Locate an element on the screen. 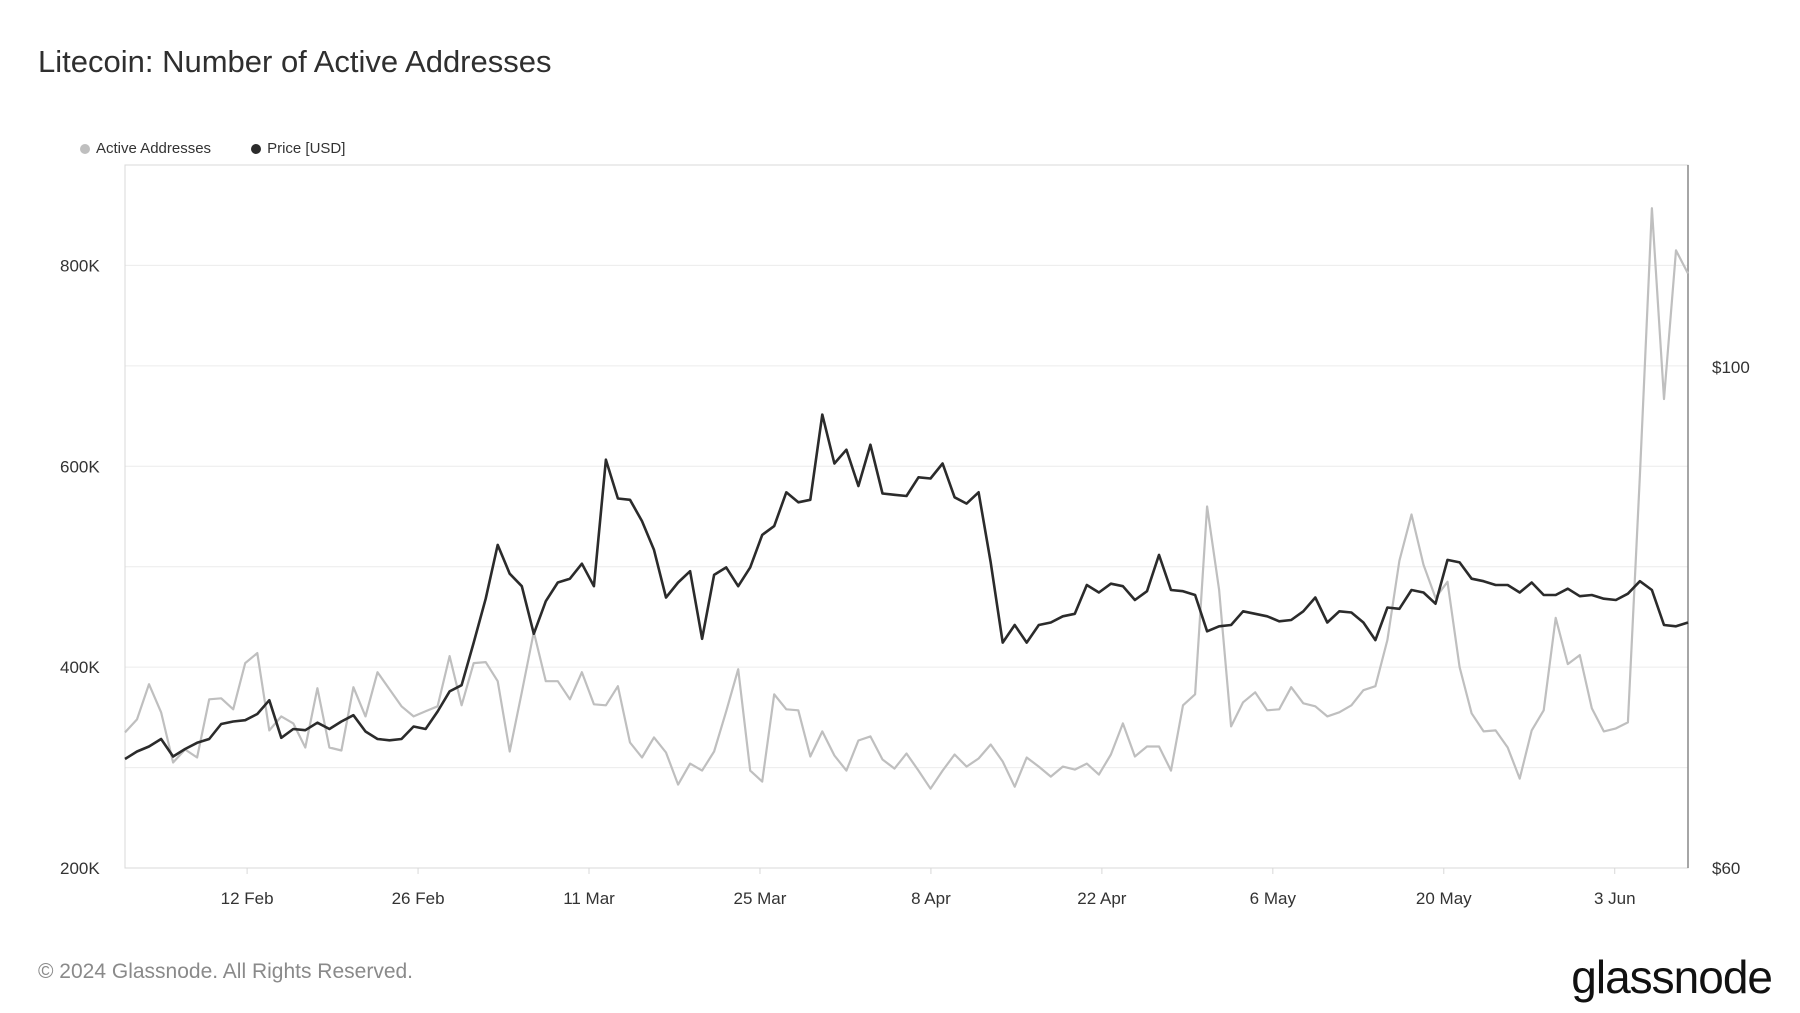  y-right-tick-label: $60 is located at coordinates (1726, 868).